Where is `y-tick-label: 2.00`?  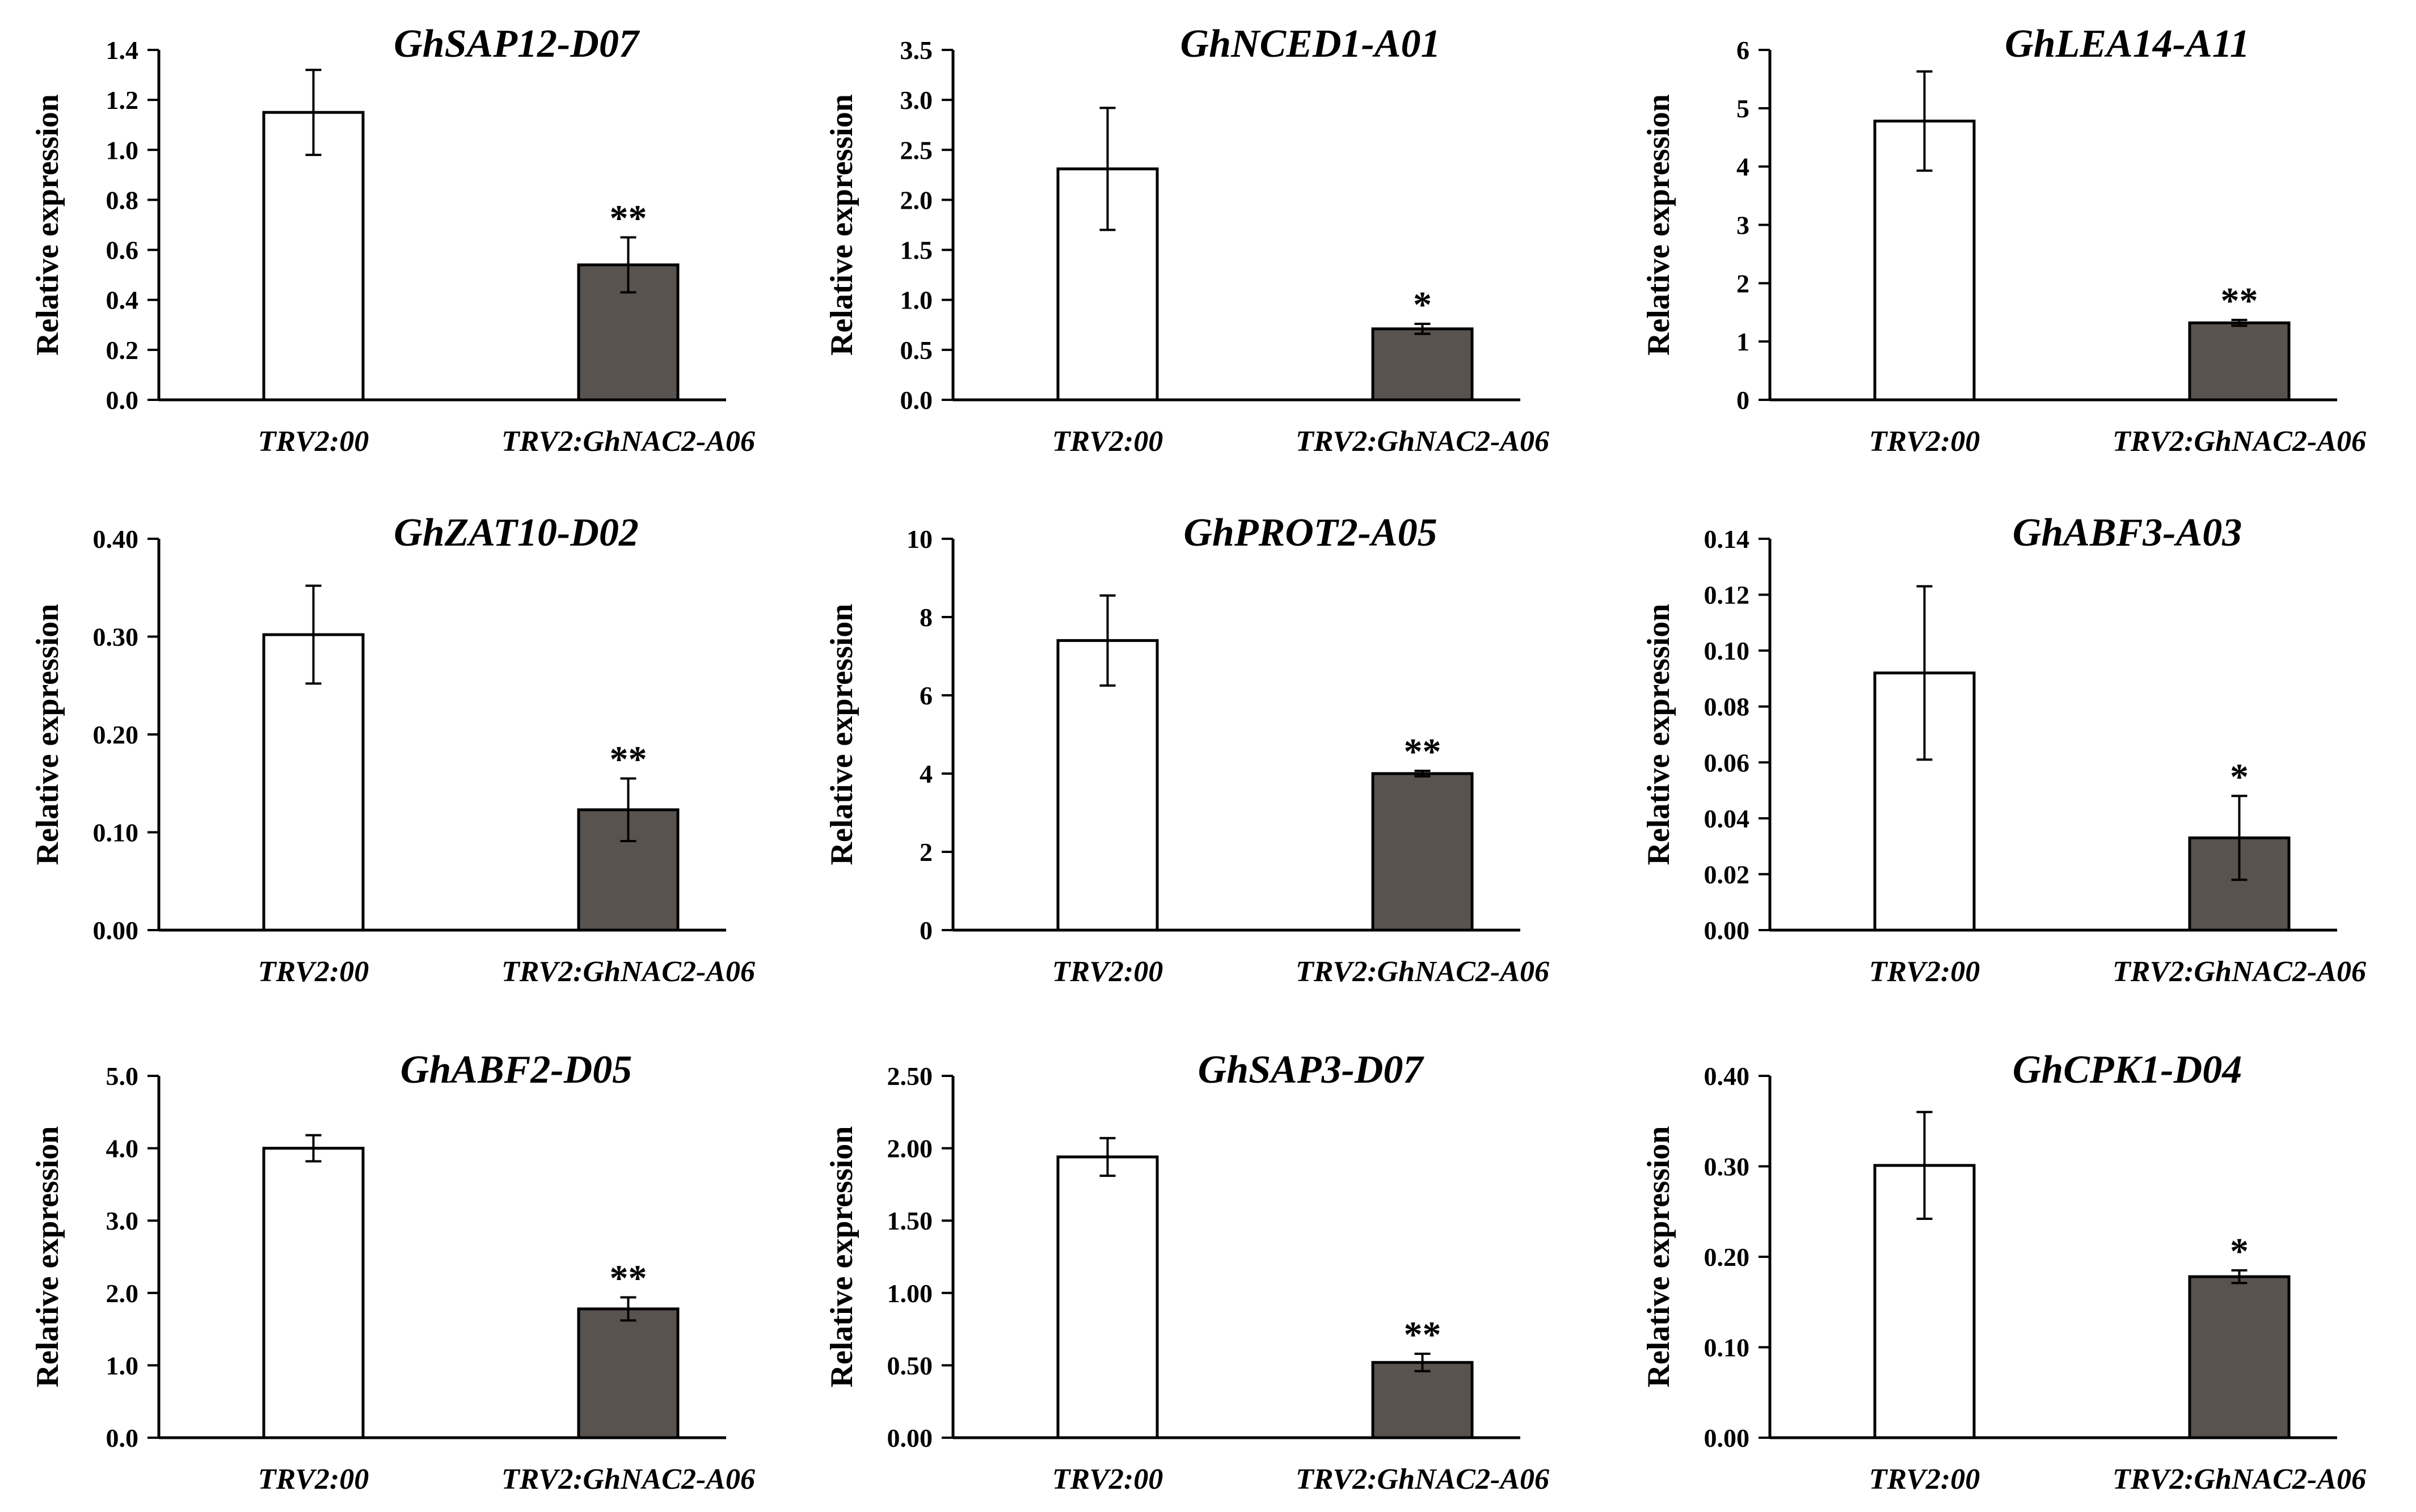 y-tick-label: 2.00 is located at coordinates (910, 1148).